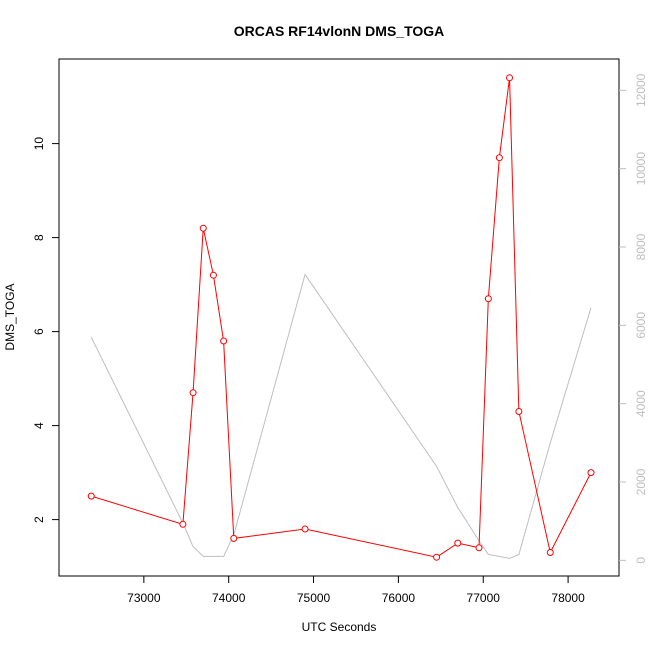 The height and width of the screenshot is (650, 650). Describe the element at coordinates (641, 403) in the screenshot. I see `y2-tick-label-2: 4000` at that location.